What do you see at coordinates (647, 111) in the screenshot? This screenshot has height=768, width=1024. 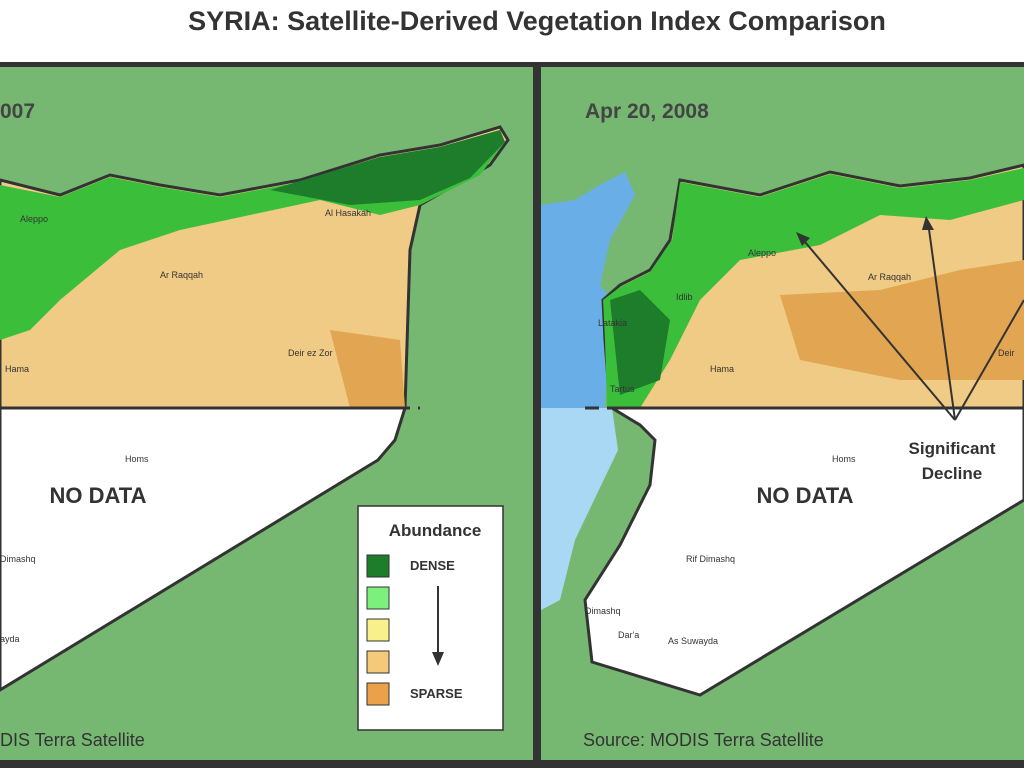 I see `date-label: Apr 20, 2008` at bounding box center [647, 111].